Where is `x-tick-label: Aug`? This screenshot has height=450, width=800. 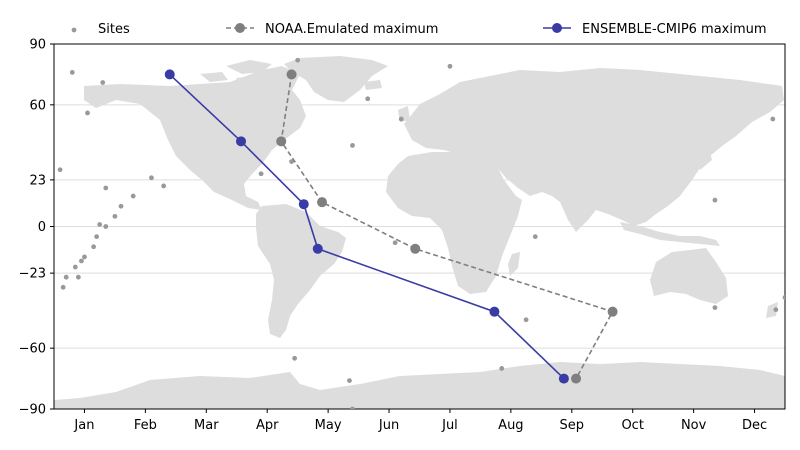 x-tick-label: Aug is located at coordinates (510, 425).